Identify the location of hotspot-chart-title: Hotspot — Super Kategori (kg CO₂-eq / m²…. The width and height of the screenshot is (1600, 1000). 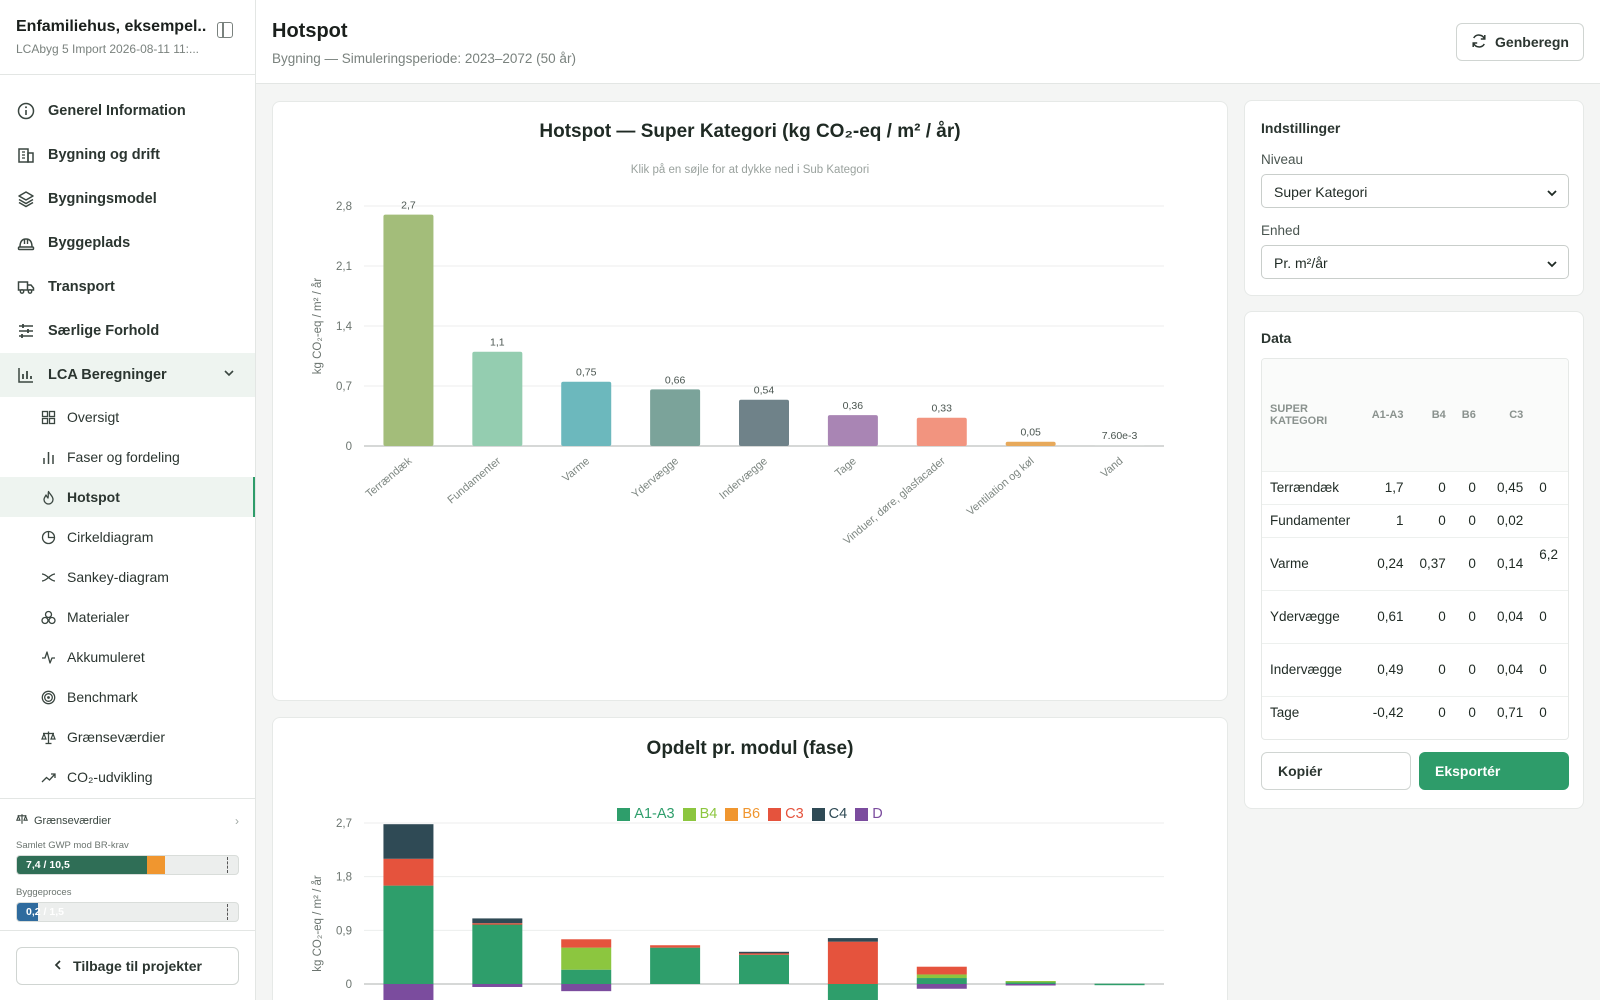
(750, 131).